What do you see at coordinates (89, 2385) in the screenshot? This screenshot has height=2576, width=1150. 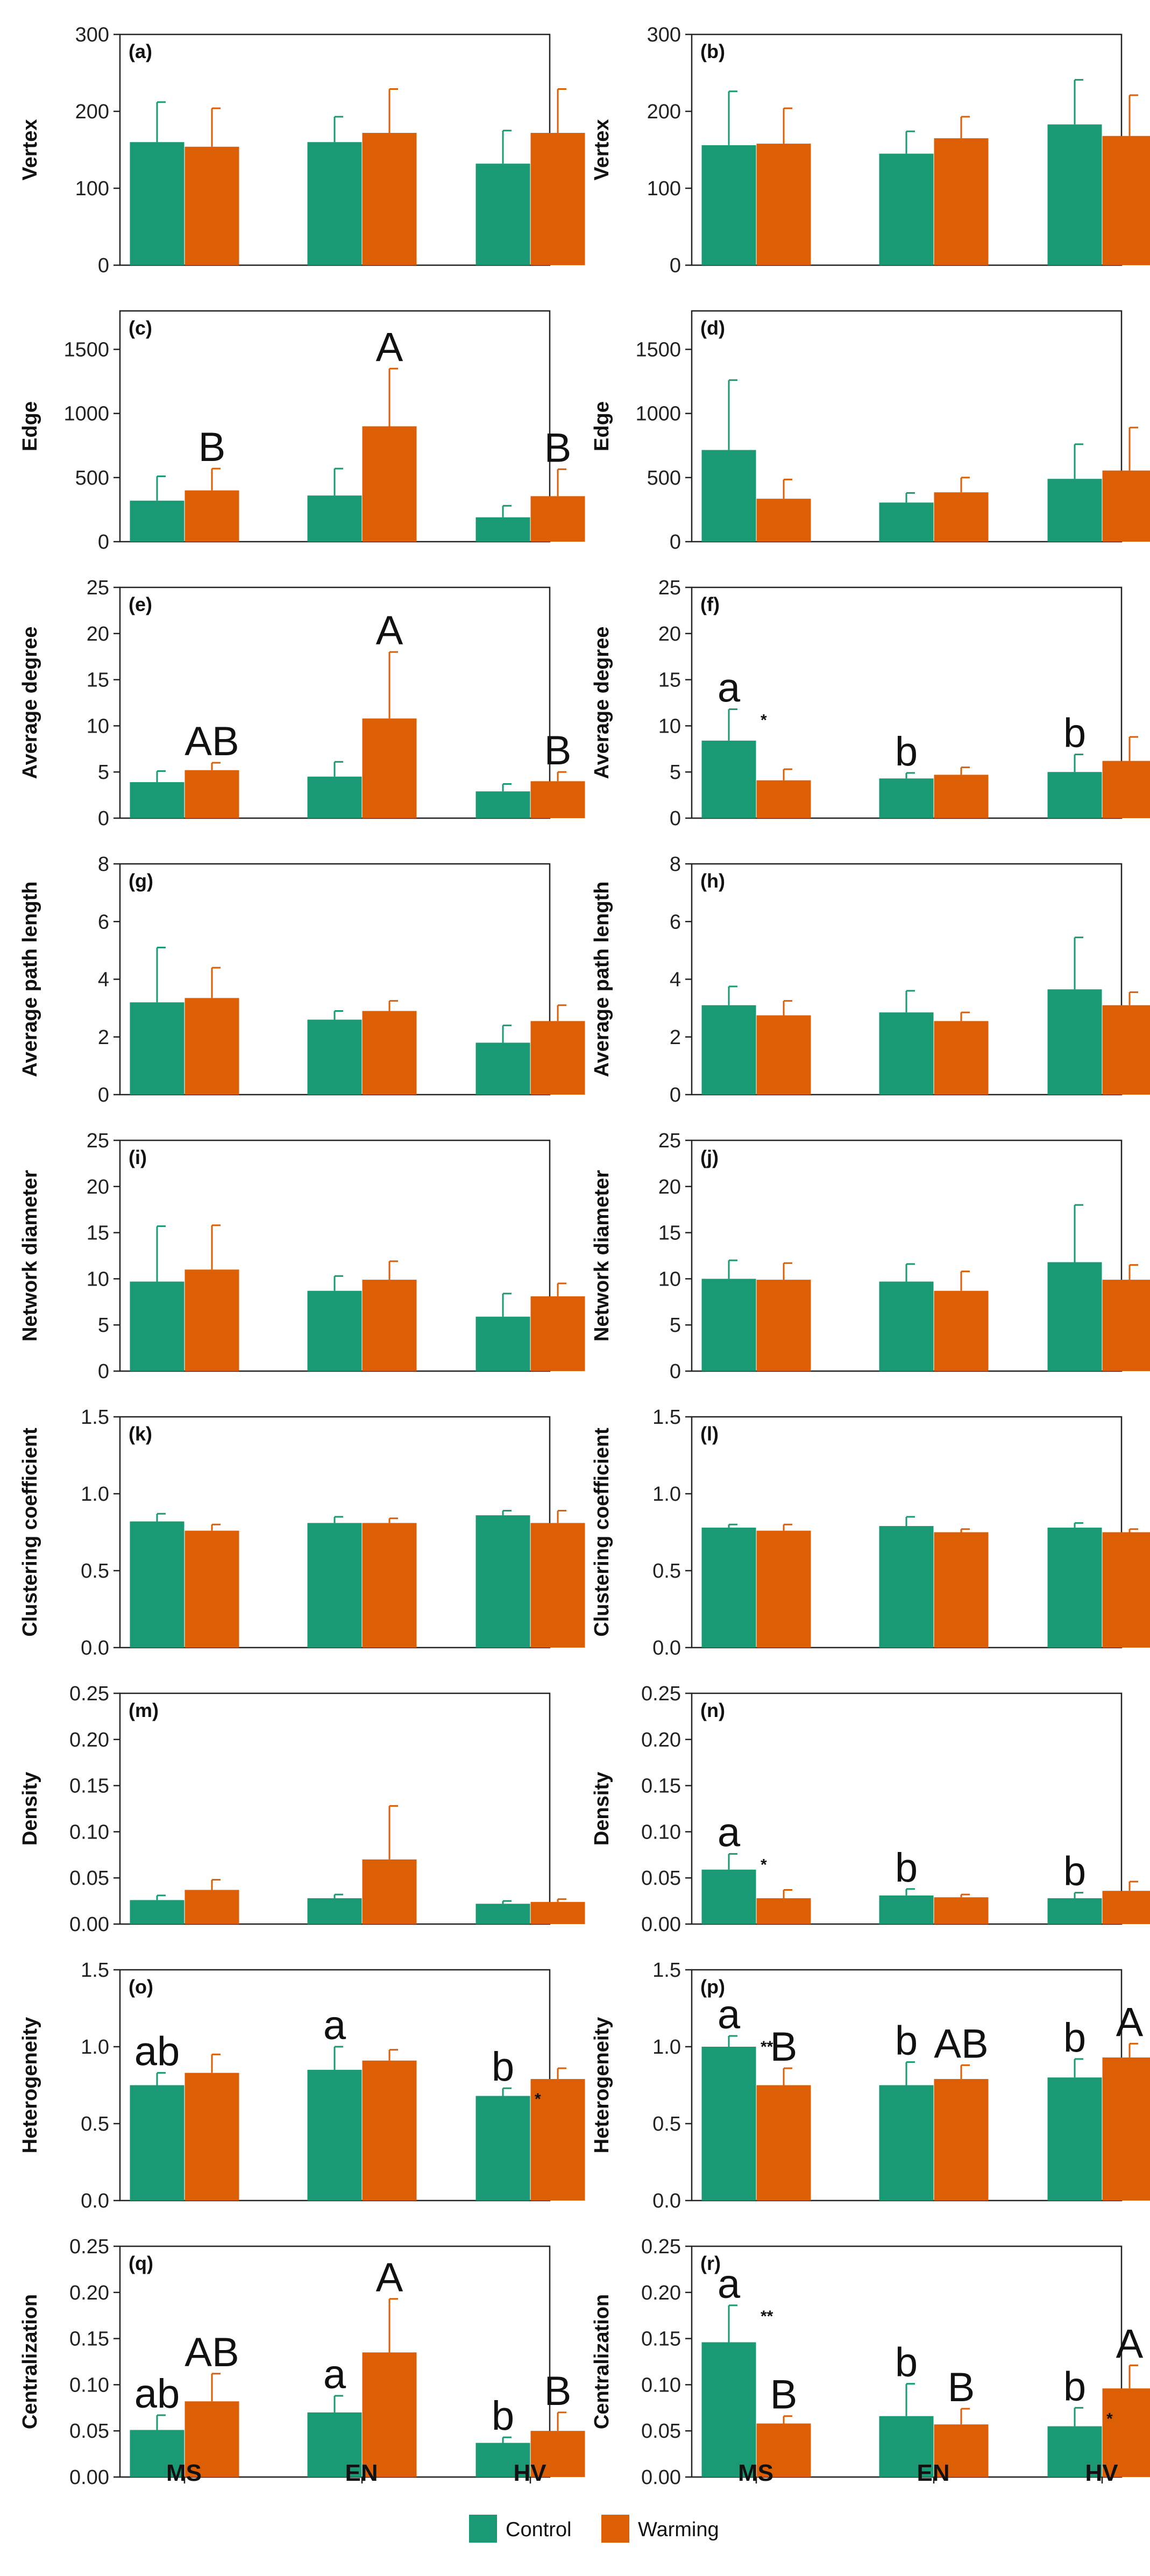 I see `panel-q-ytick-label-2: 0.10` at bounding box center [89, 2385].